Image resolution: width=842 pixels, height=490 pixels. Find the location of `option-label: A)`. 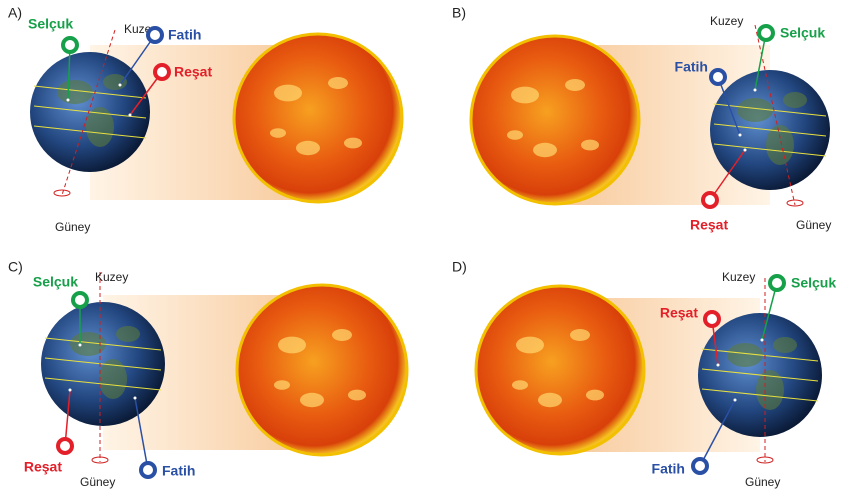

option-label: A) is located at coordinates (15, 13).